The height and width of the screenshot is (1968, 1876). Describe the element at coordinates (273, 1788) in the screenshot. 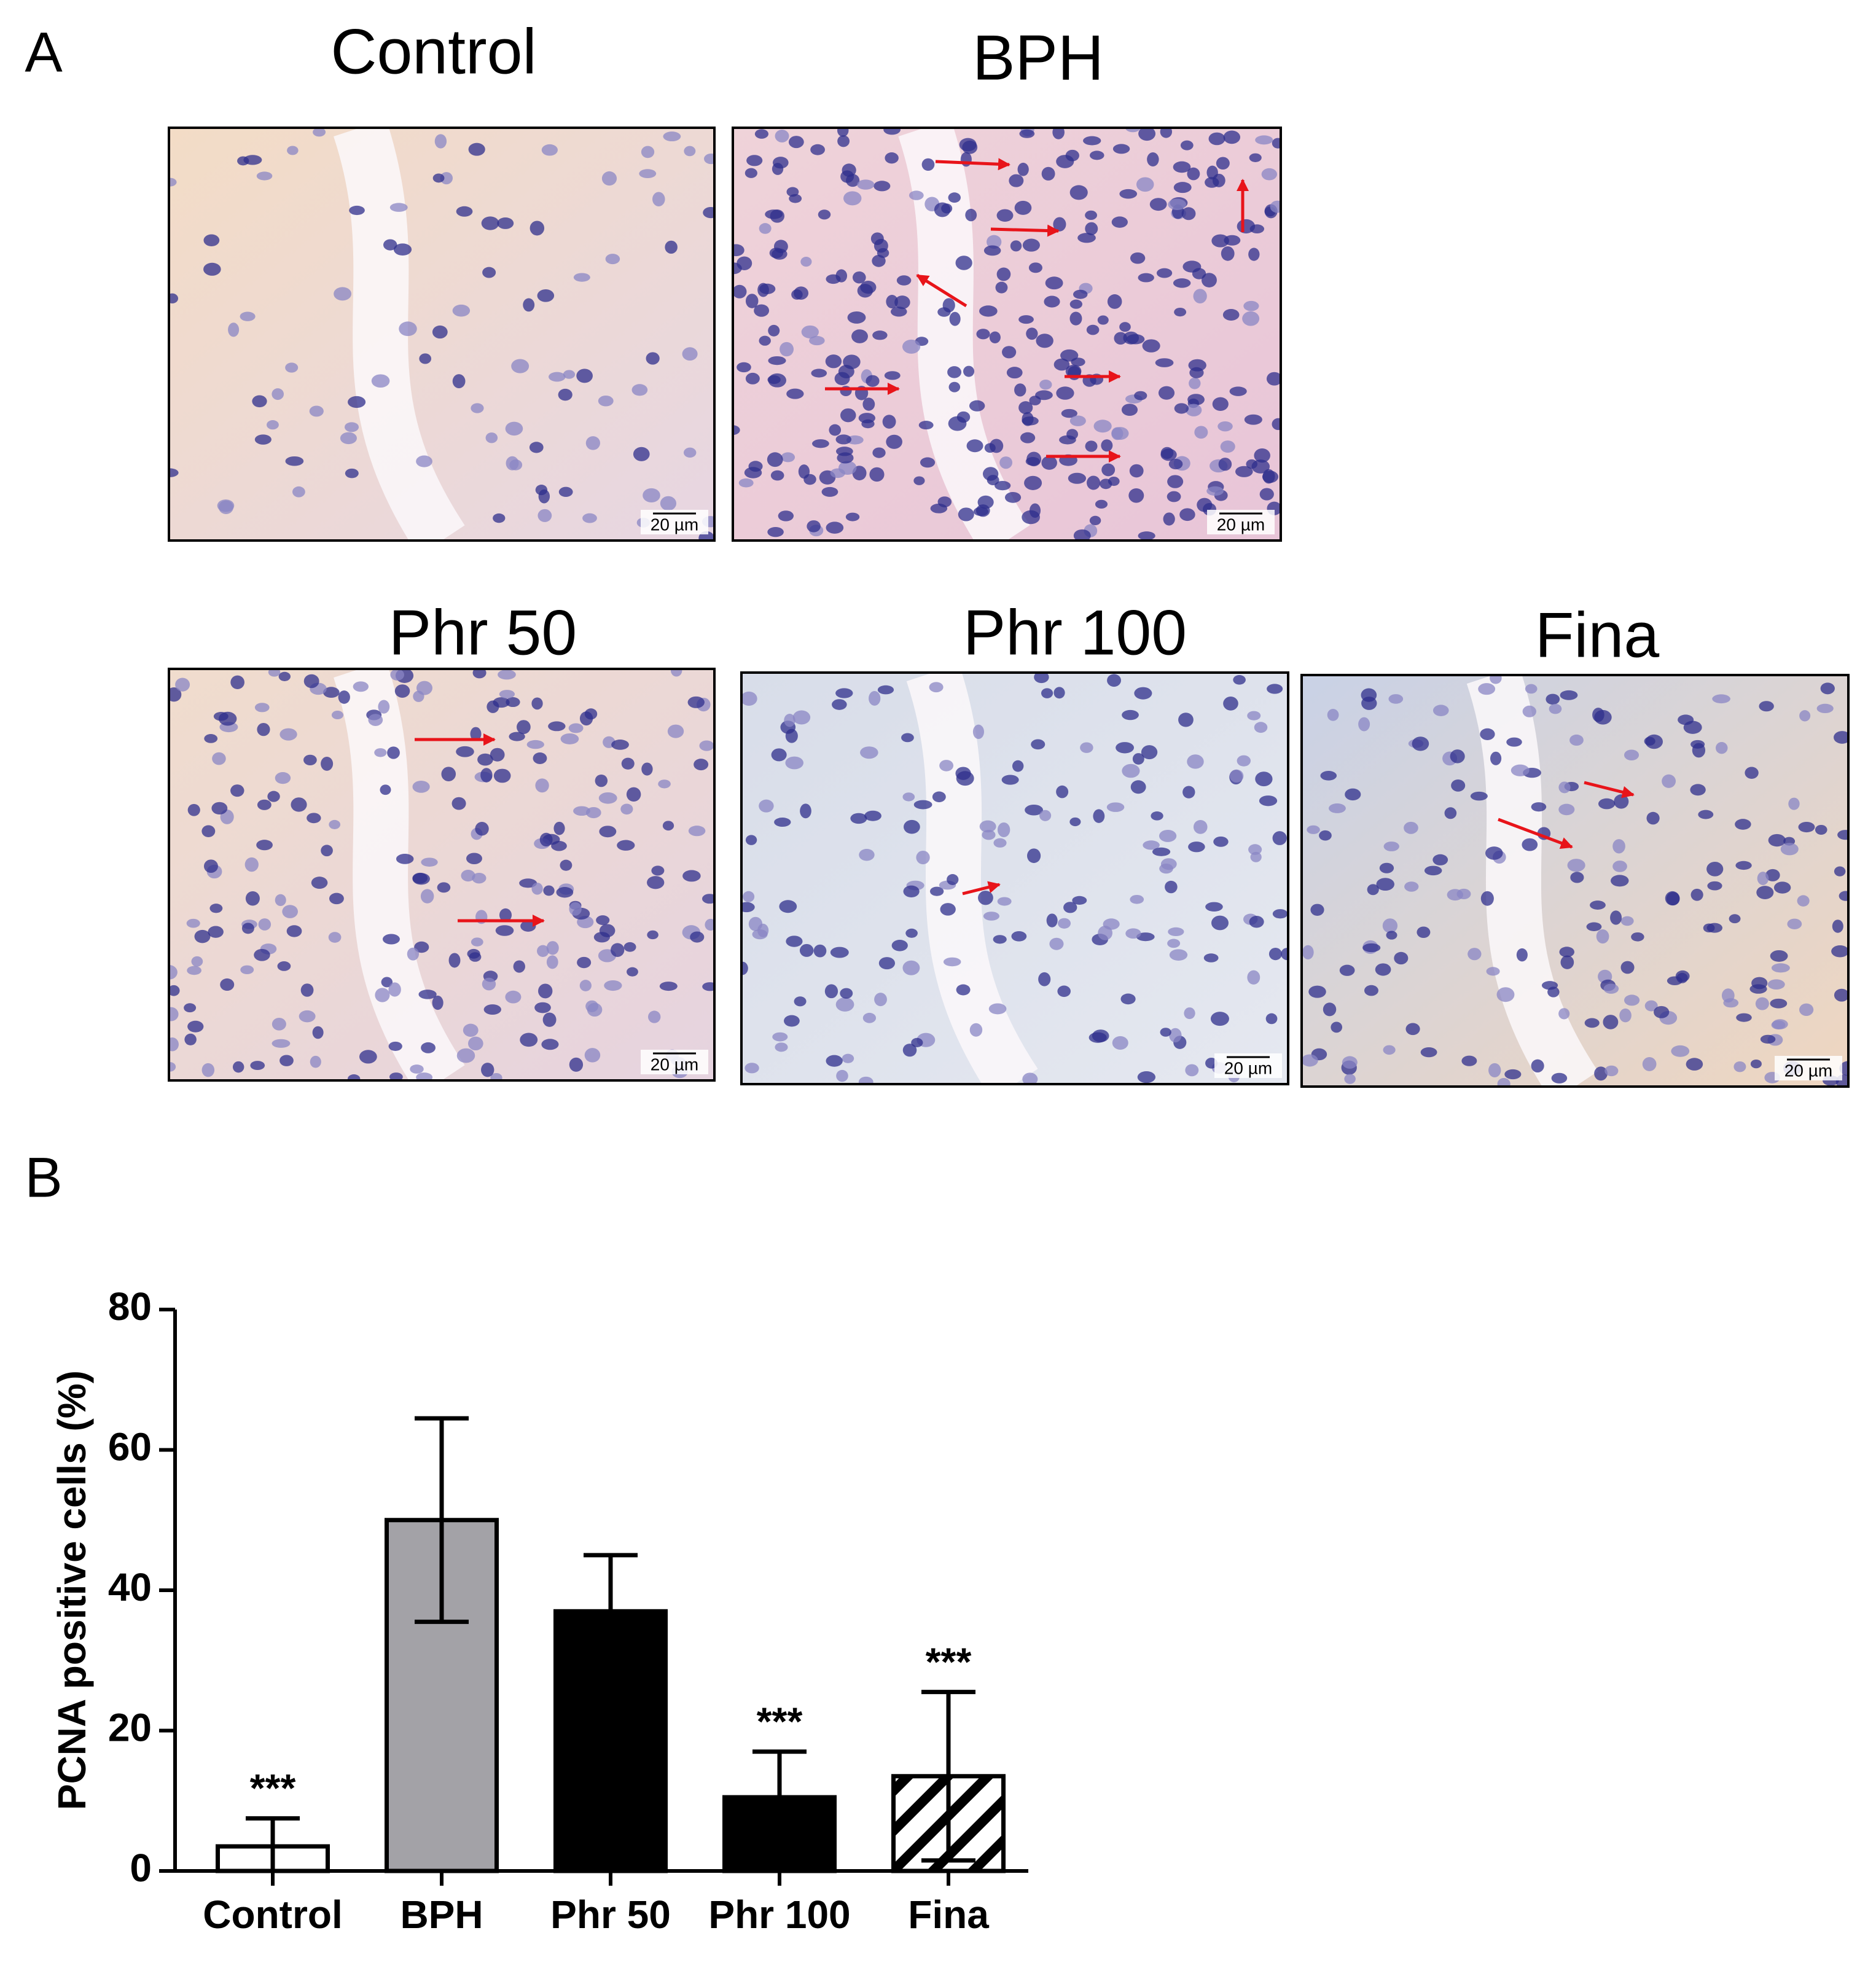

I see `significance-label: ***` at that location.